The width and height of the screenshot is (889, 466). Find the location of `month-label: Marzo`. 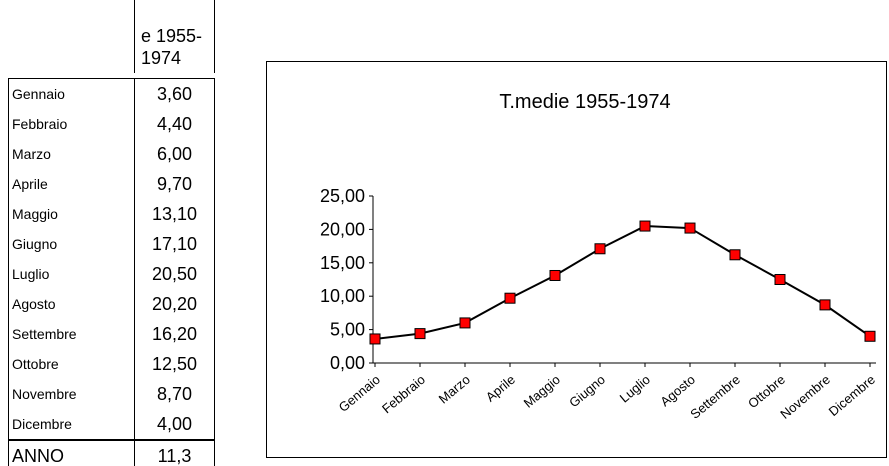

month-label: Marzo is located at coordinates (72, 154).